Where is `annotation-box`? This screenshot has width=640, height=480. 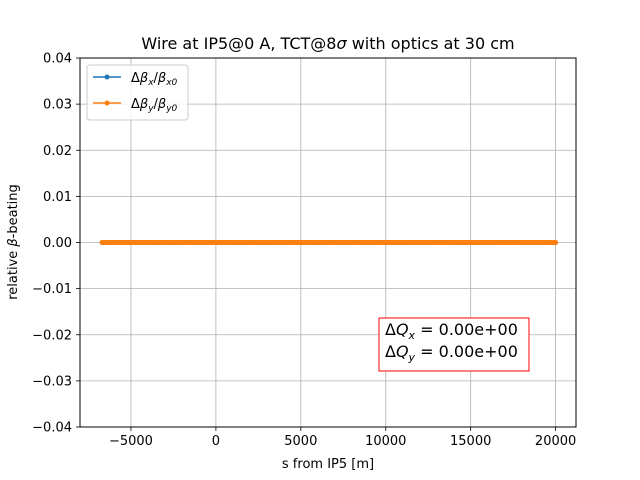
annotation-box is located at coordinates (454, 344).